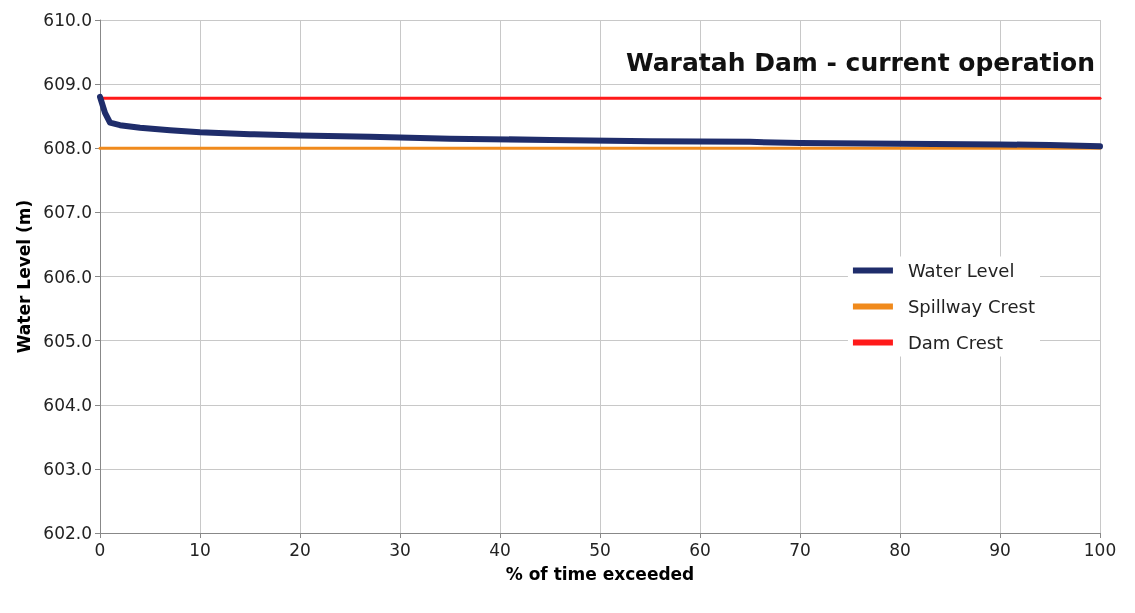 Image resolution: width=1135 pixels, height=613 pixels. Describe the element at coordinates (1100, 549) in the screenshot. I see `x-tick-label: 100` at that location.